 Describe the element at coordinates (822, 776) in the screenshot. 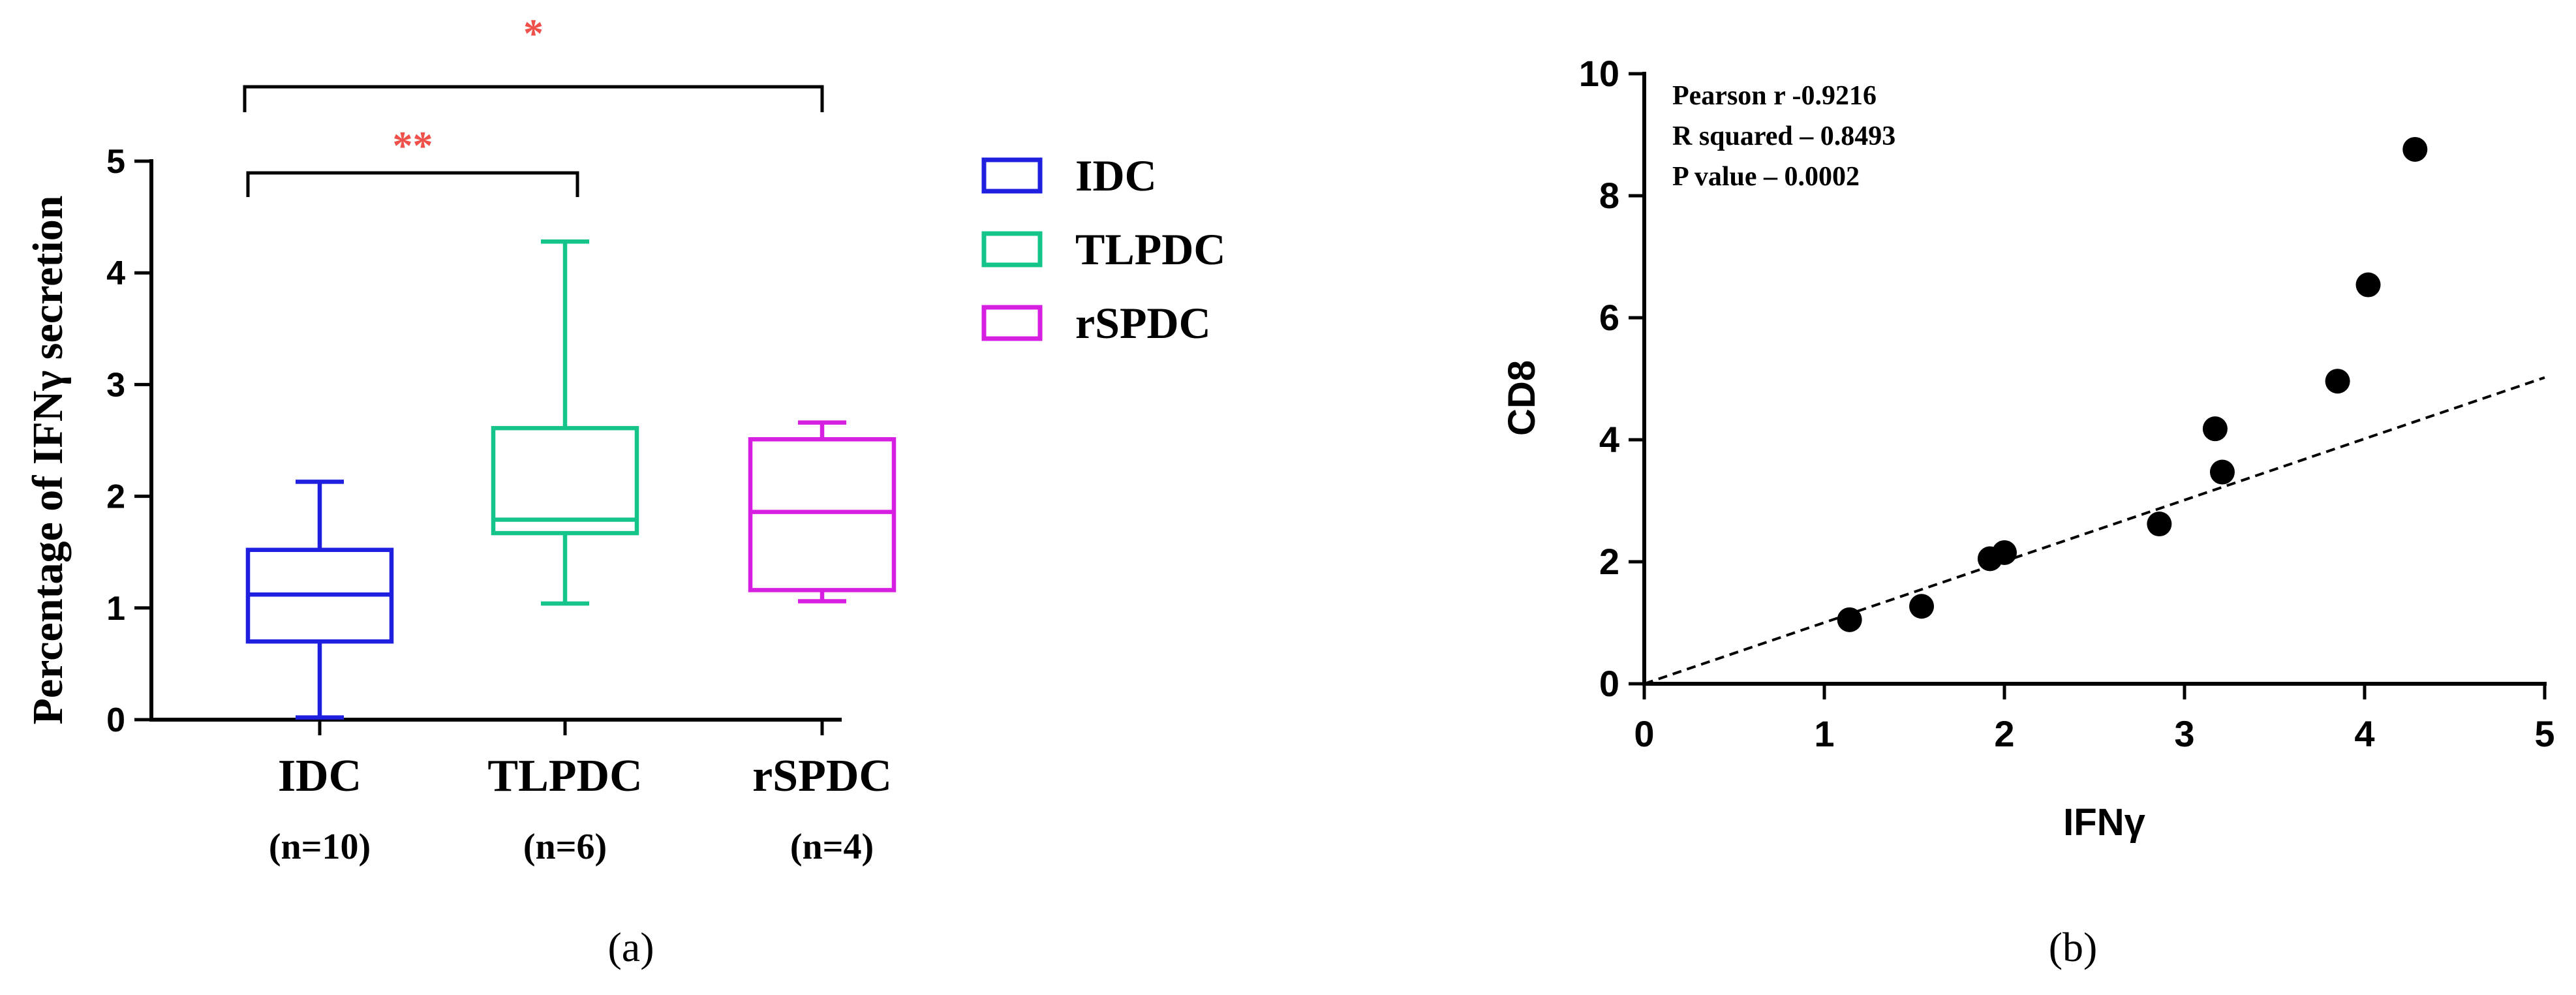

I see `panel-a-category-label: rSPDC` at that location.